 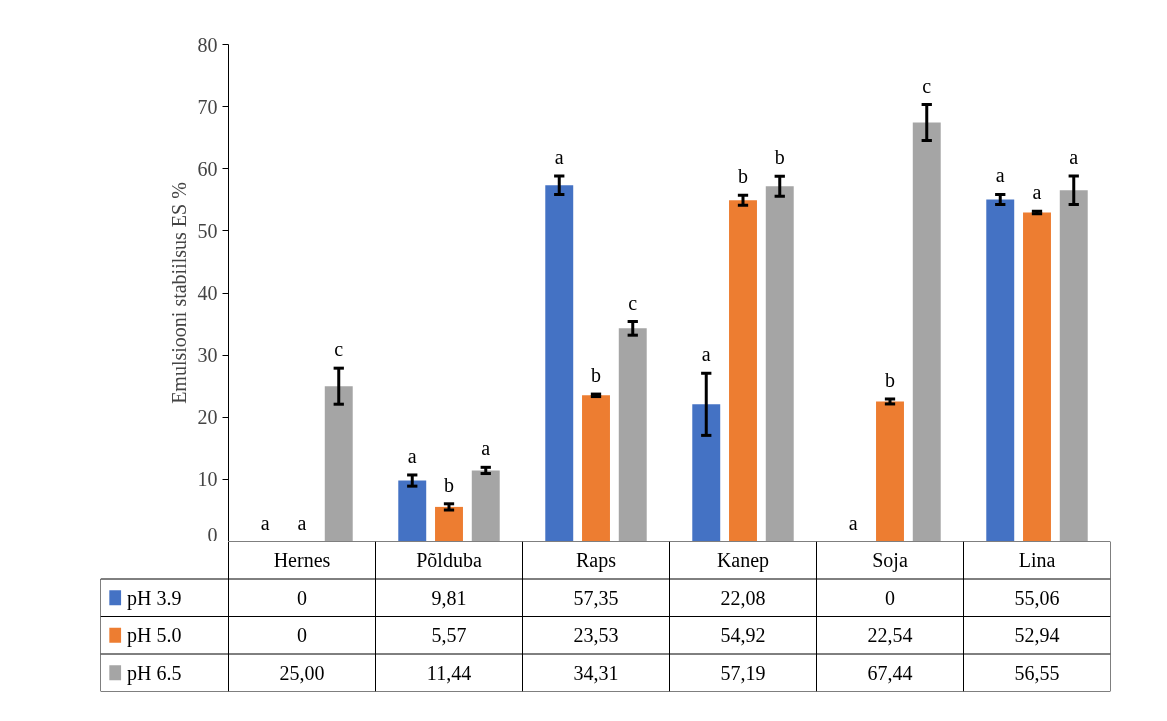 What do you see at coordinates (890, 561) in the screenshot?
I see `x-tick-label: Soja` at bounding box center [890, 561].